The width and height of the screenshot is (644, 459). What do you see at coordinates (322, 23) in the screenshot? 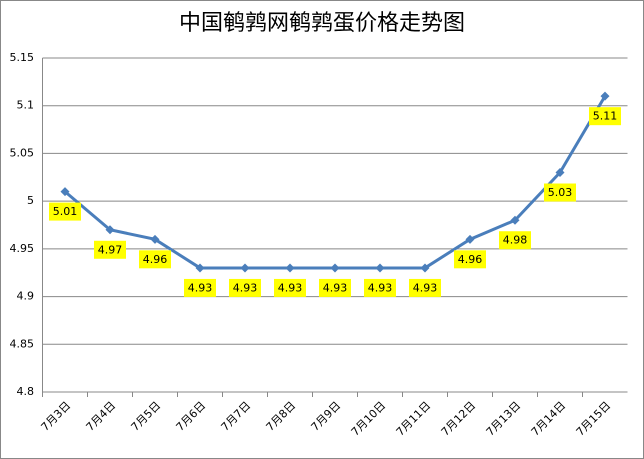
I see `chart-title: 中国鹌鹑网鹌鹑蛋价格走势图` at bounding box center [322, 23].